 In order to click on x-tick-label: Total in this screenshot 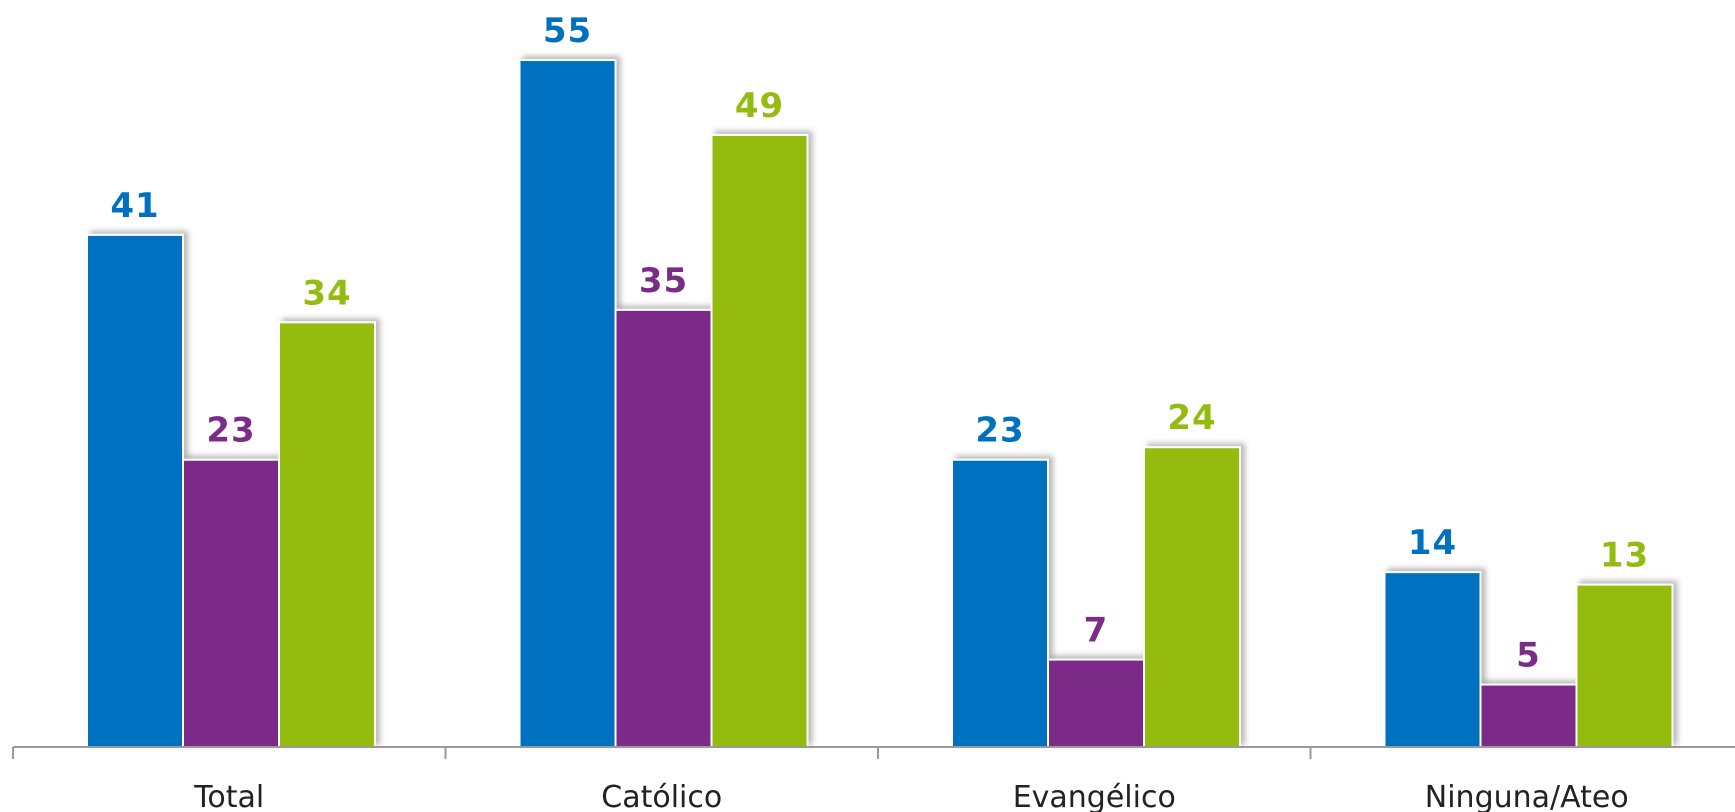, I will do `click(228, 796)`.